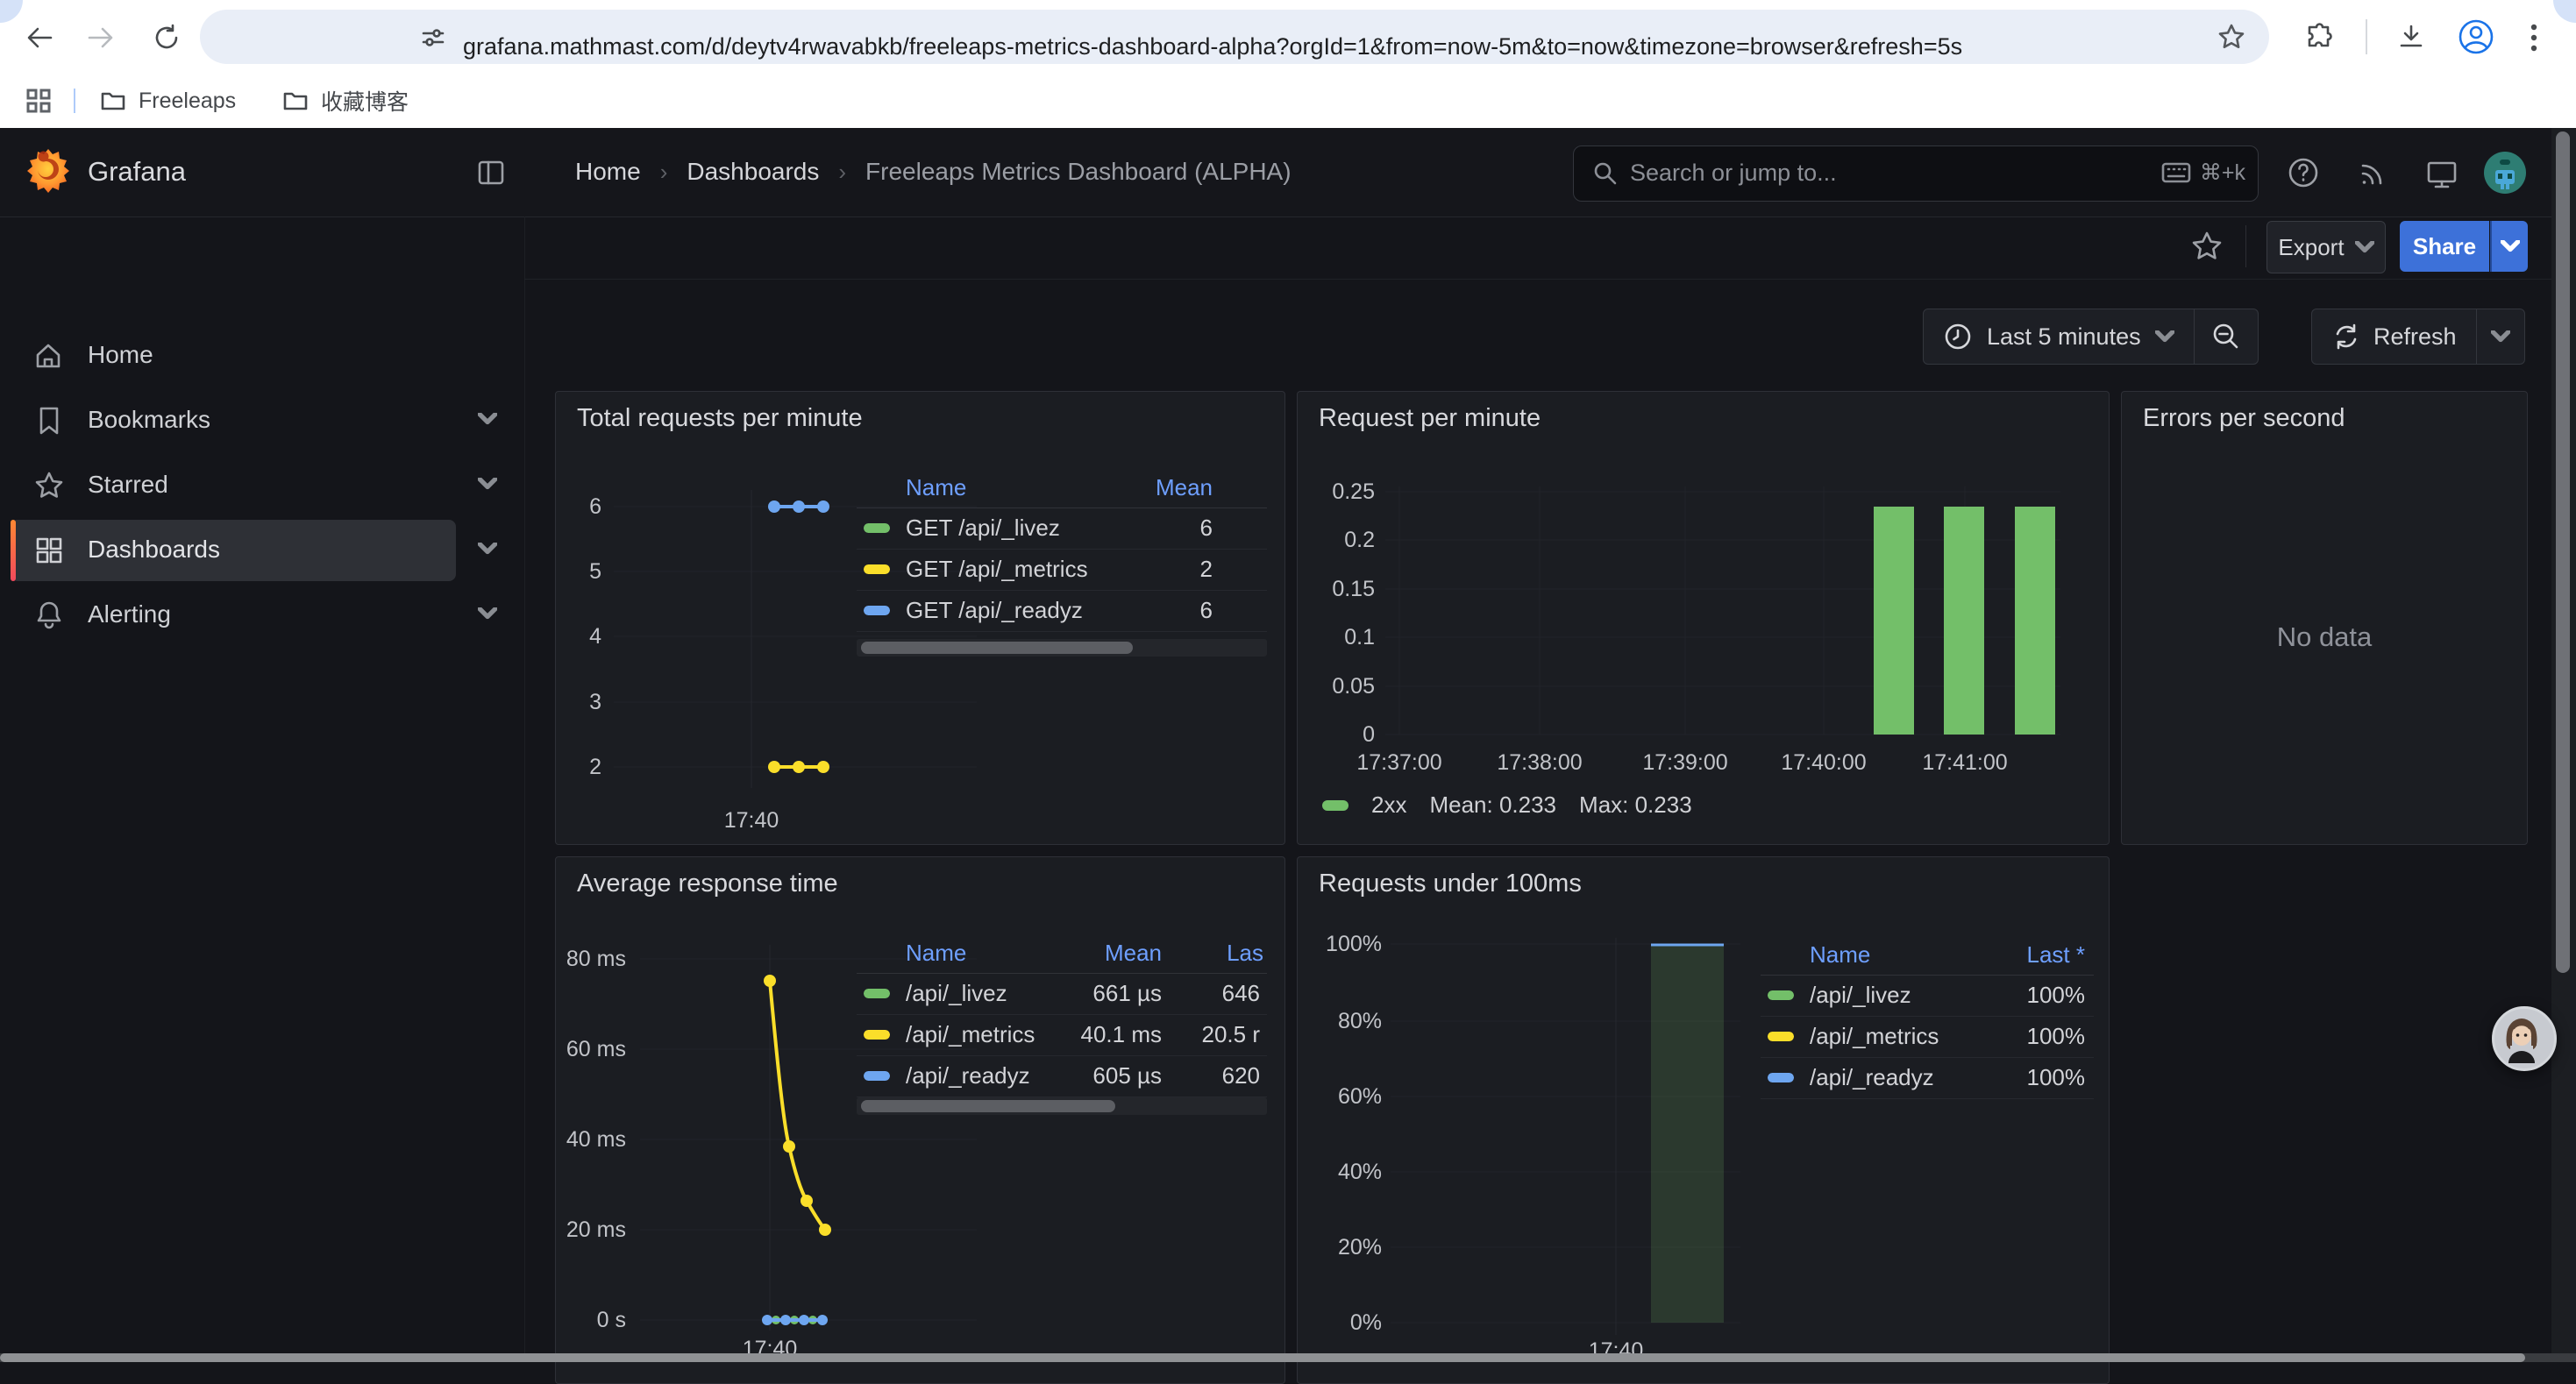  I want to click on floating-assistant-avatar, so click(2524, 1038).